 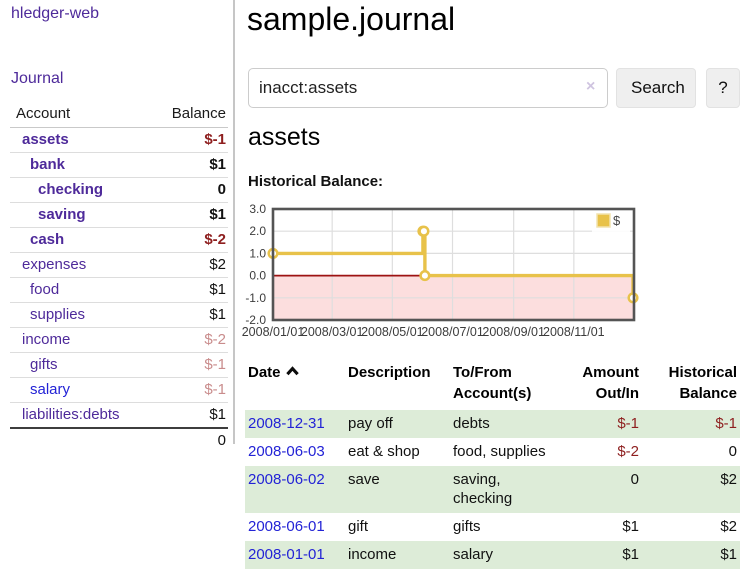 What do you see at coordinates (80, 115) in the screenshot?
I see `accounts-header-account: Account` at bounding box center [80, 115].